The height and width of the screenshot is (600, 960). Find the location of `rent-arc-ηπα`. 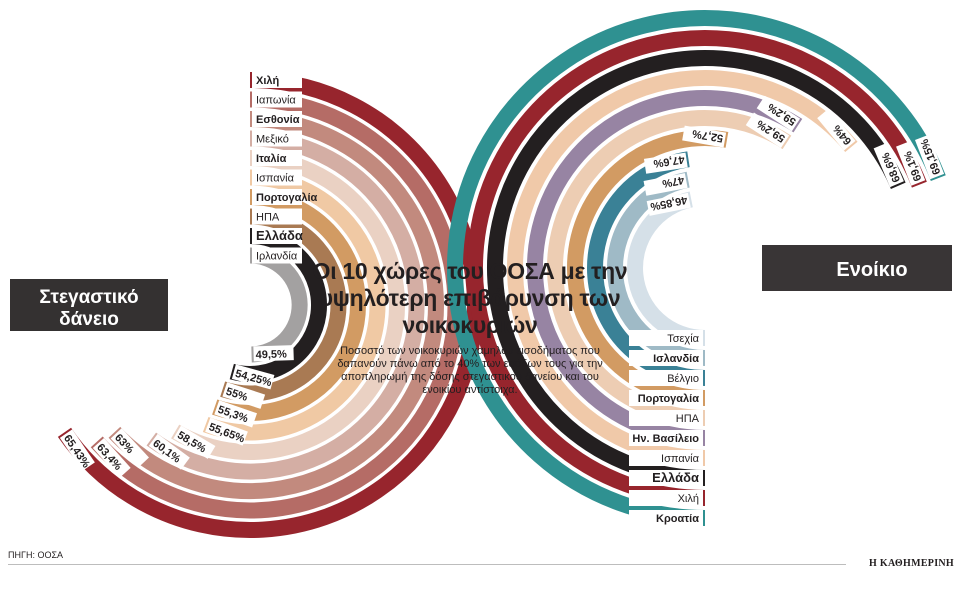

rent-arc-ηπα is located at coordinates (669, 268).